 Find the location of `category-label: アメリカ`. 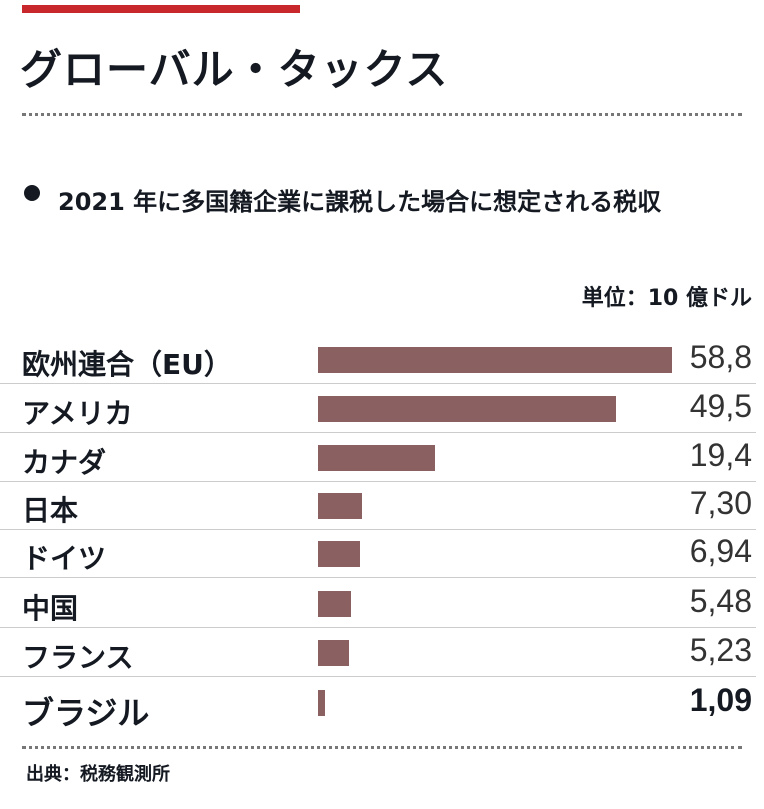

category-label: アメリカ is located at coordinates (77, 413).